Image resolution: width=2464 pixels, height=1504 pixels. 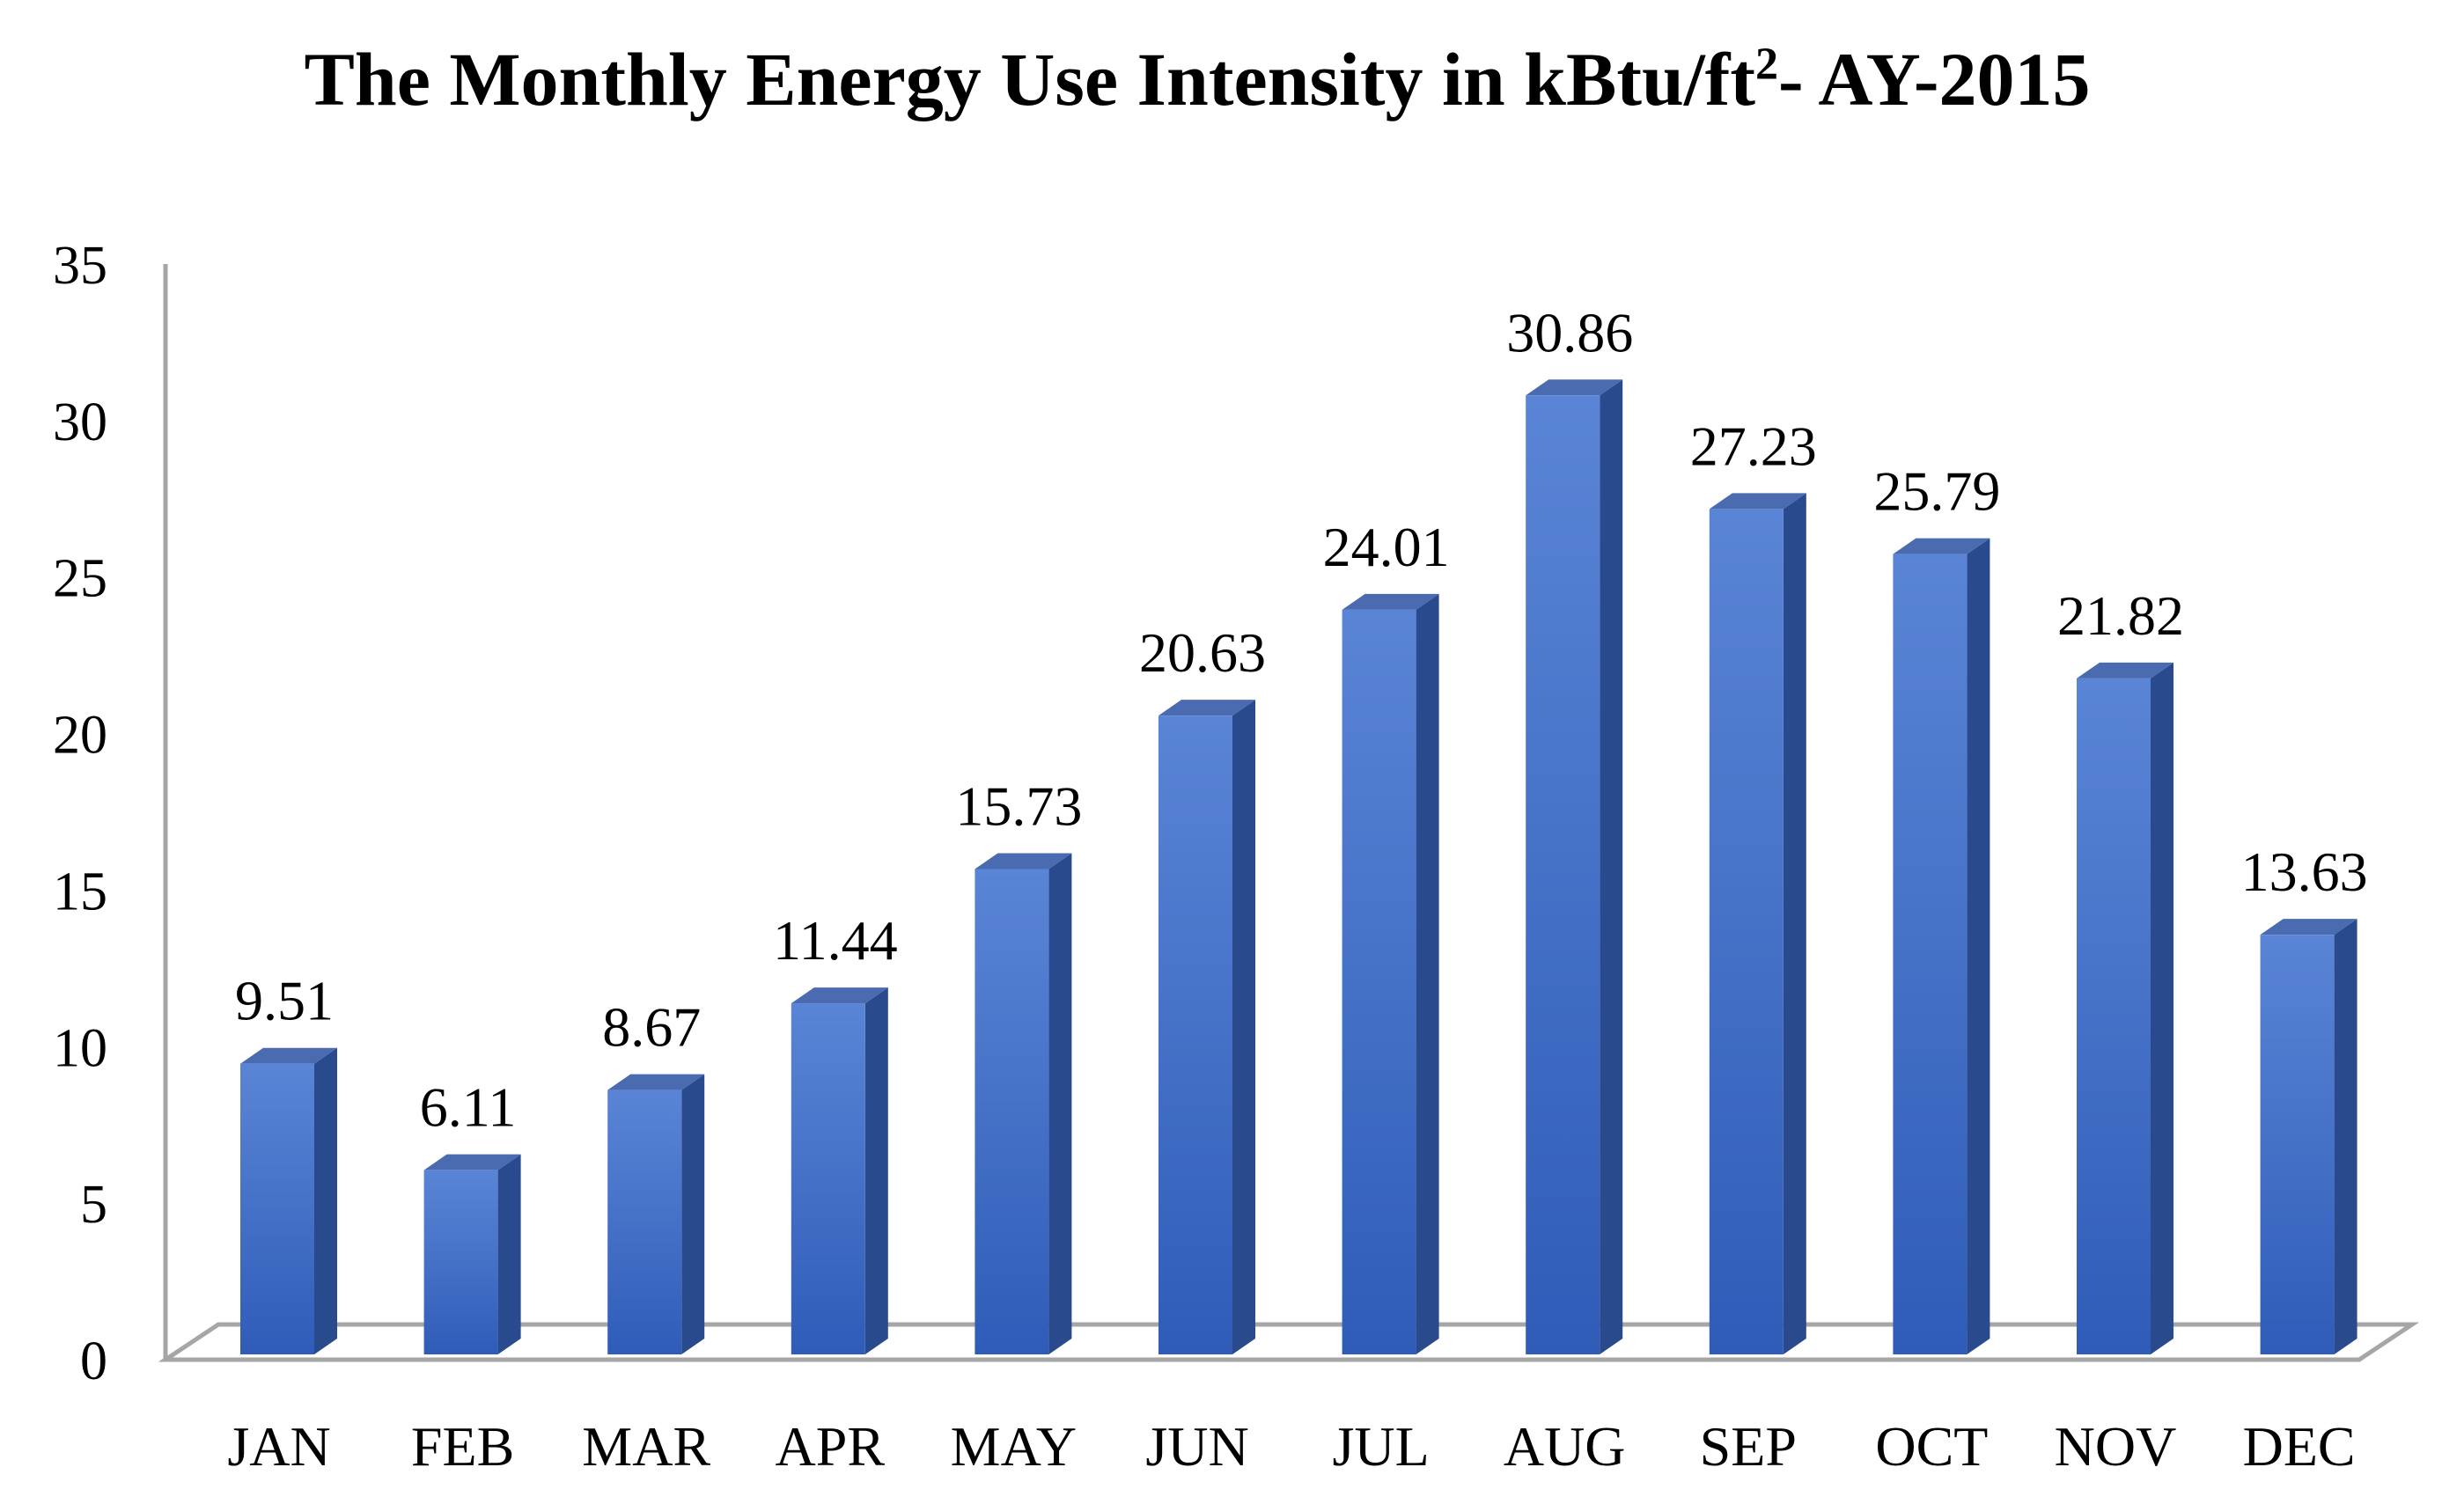 What do you see at coordinates (80, 736) in the screenshot?
I see `y-tick-label: 20` at bounding box center [80, 736].